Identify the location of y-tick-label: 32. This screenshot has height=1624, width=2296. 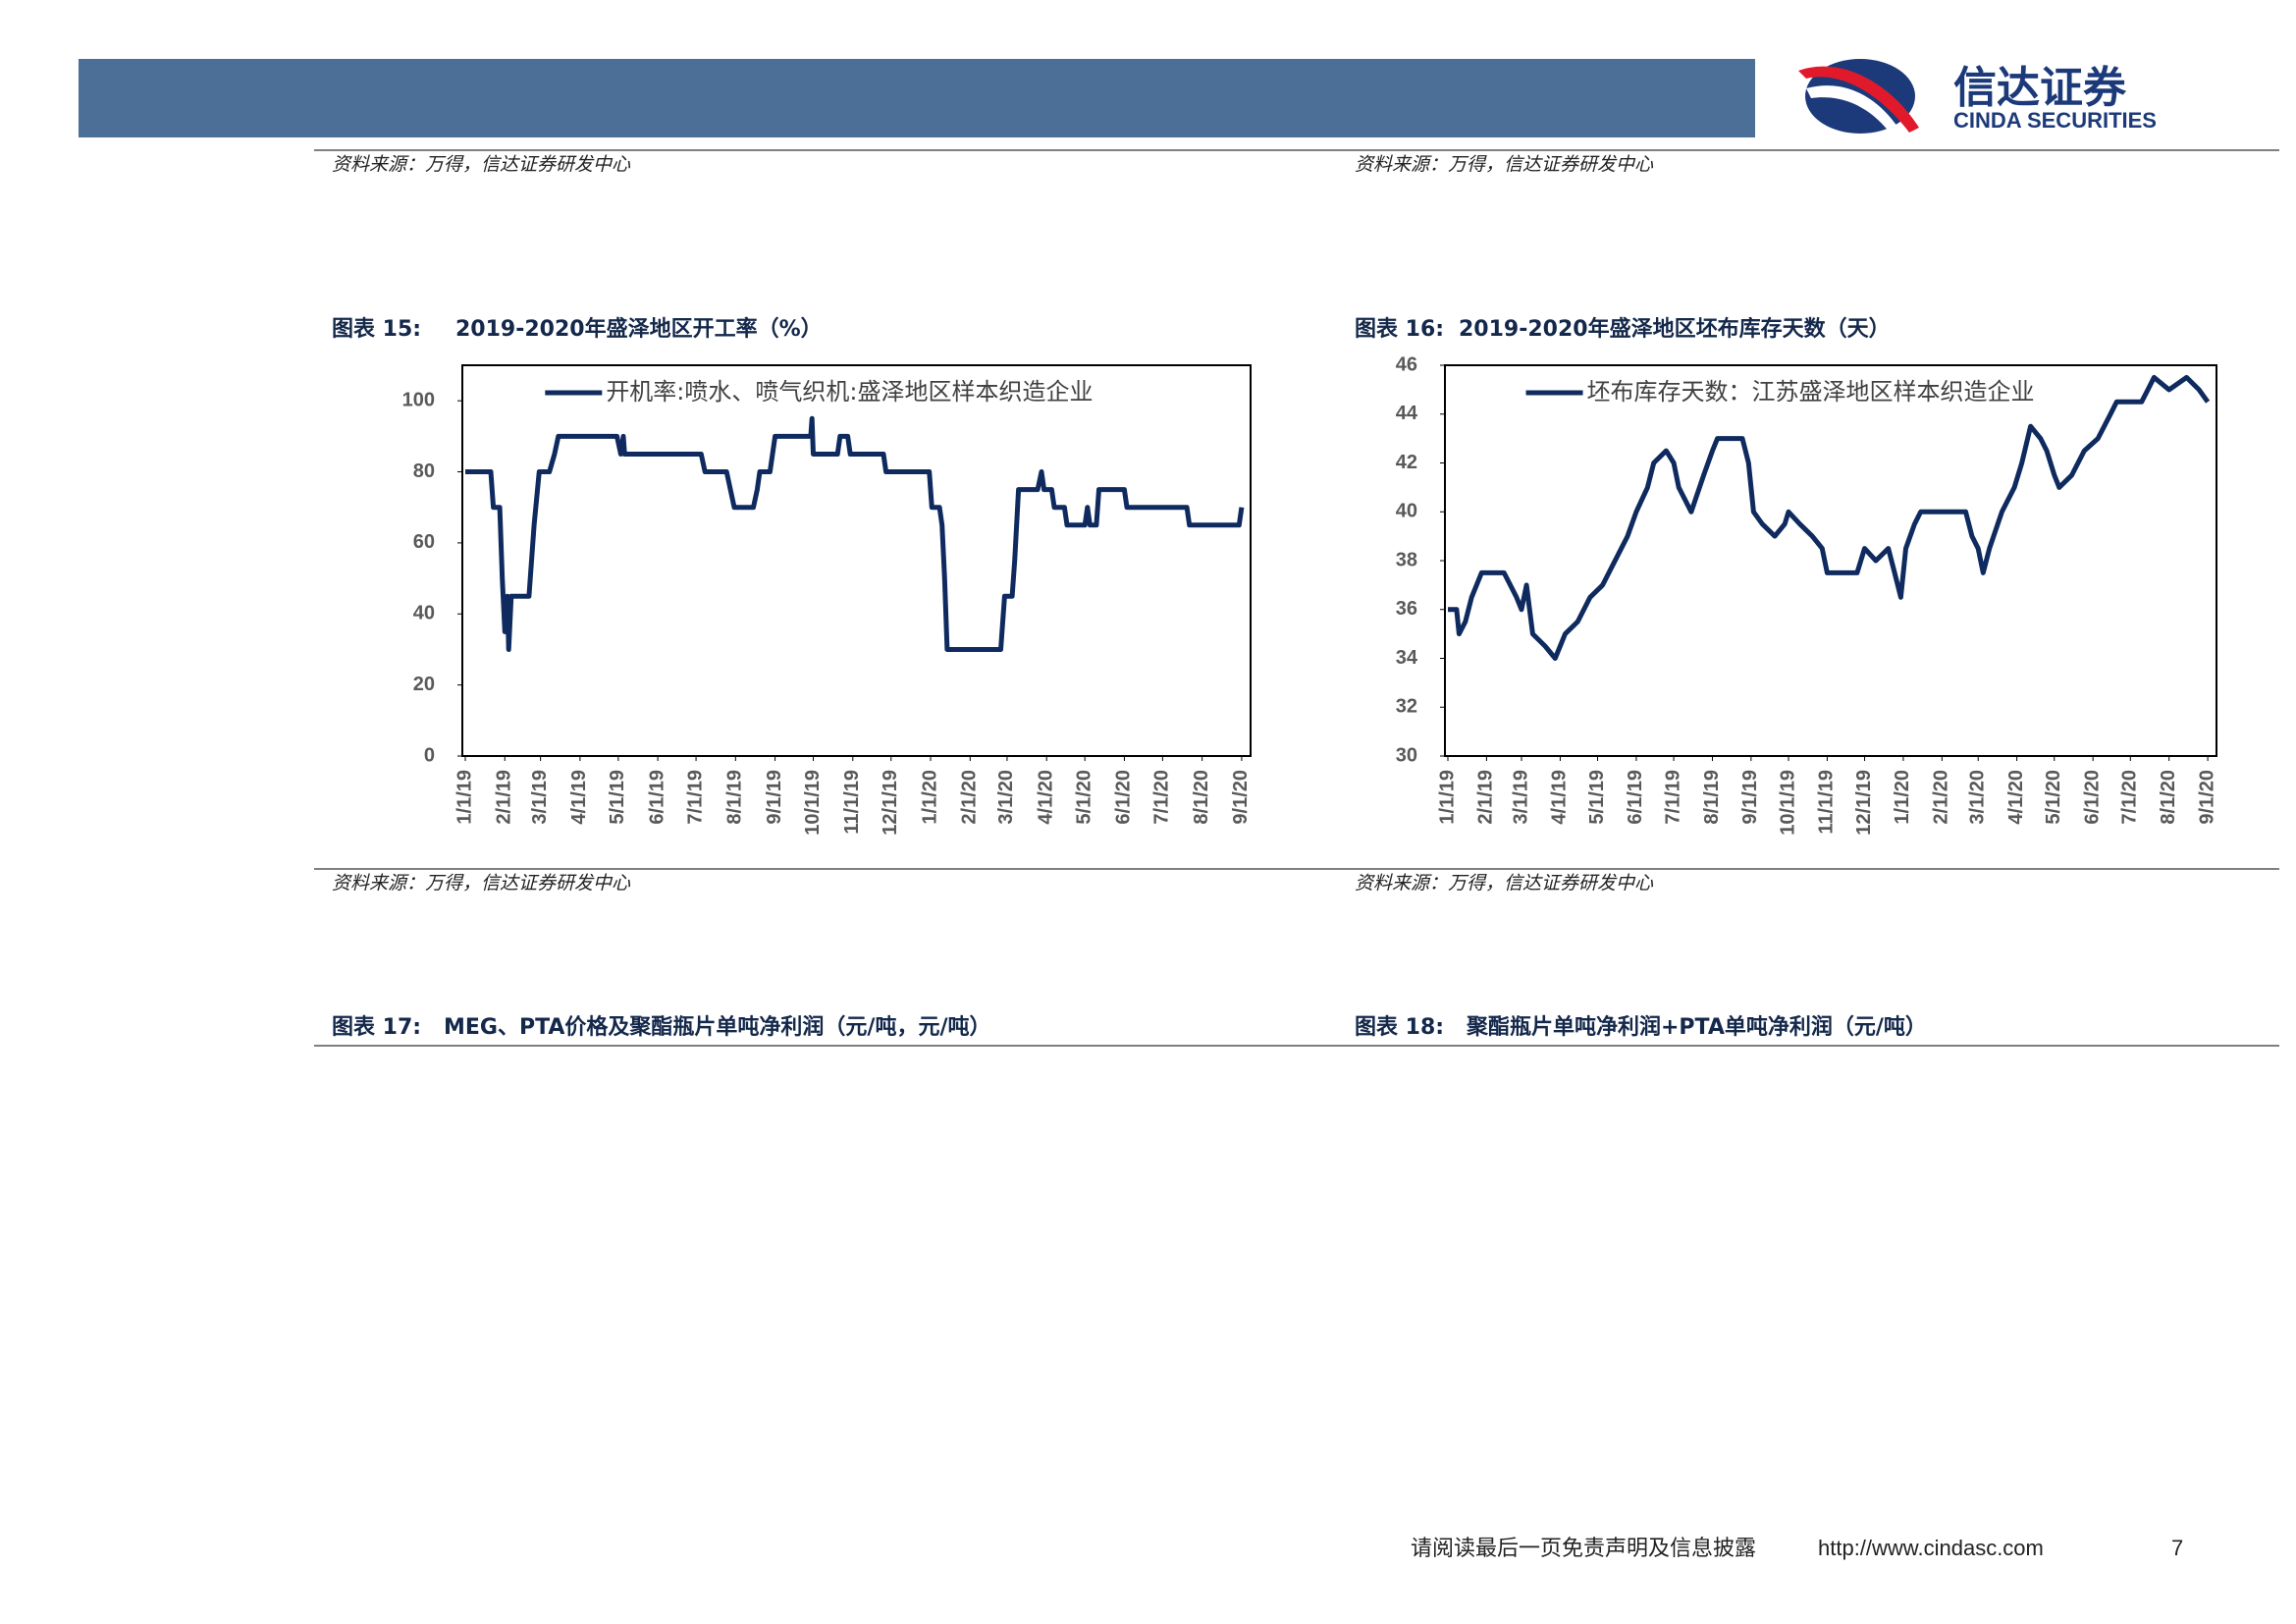
(1406, 707).